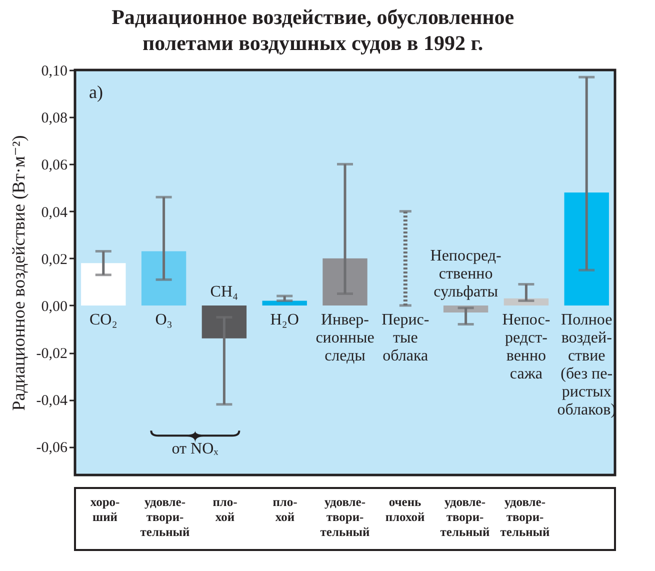 The height and width of the screenshot is (571, 655). Describe the element at coordinates (163, 319) in the screenshot. I see `x-tick-label: O₃` at that location.